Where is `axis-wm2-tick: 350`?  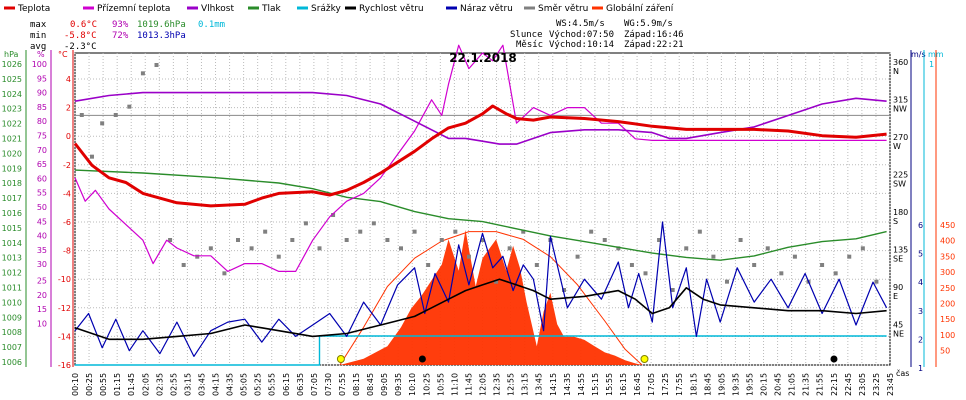 axis-wm2-tick: 350 is located at coordinates (947, 256).